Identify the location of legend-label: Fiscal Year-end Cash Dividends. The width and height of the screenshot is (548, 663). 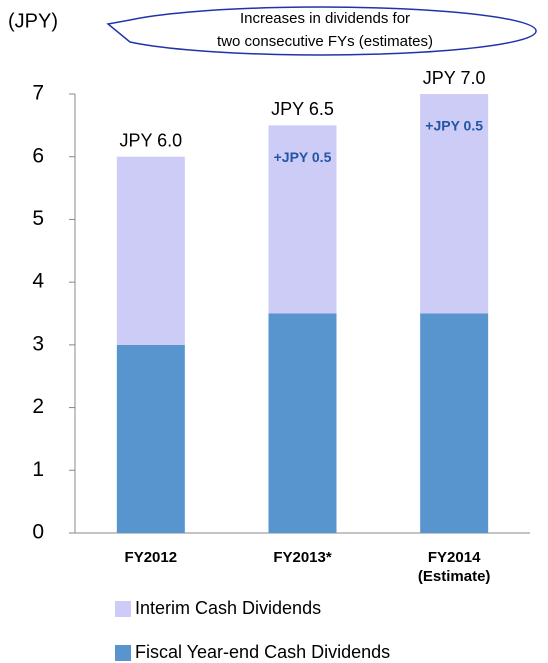
(262, 652).